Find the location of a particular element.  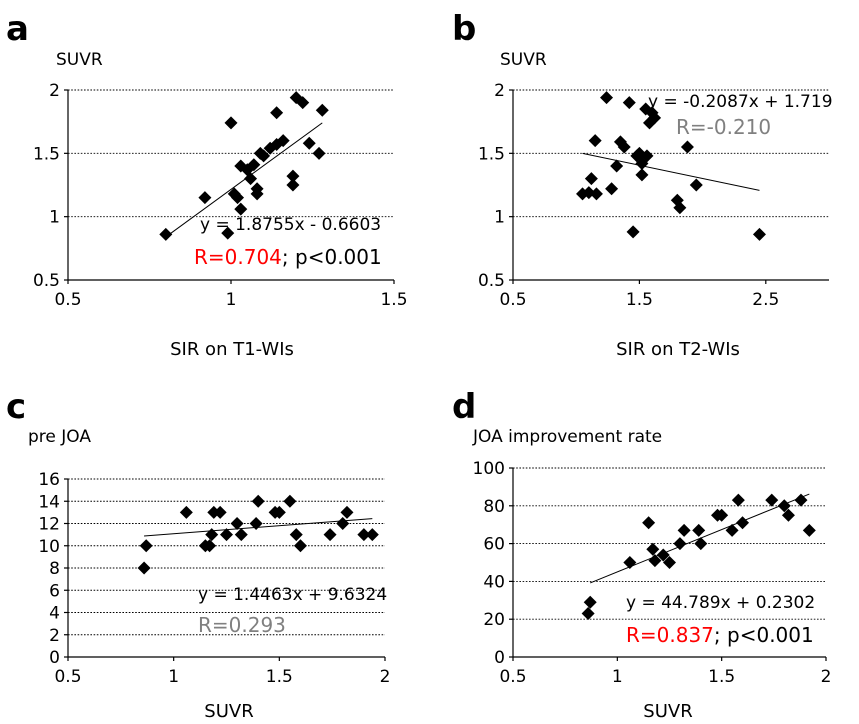

y-tick-label: 40 is located at coordinates (494, 582).